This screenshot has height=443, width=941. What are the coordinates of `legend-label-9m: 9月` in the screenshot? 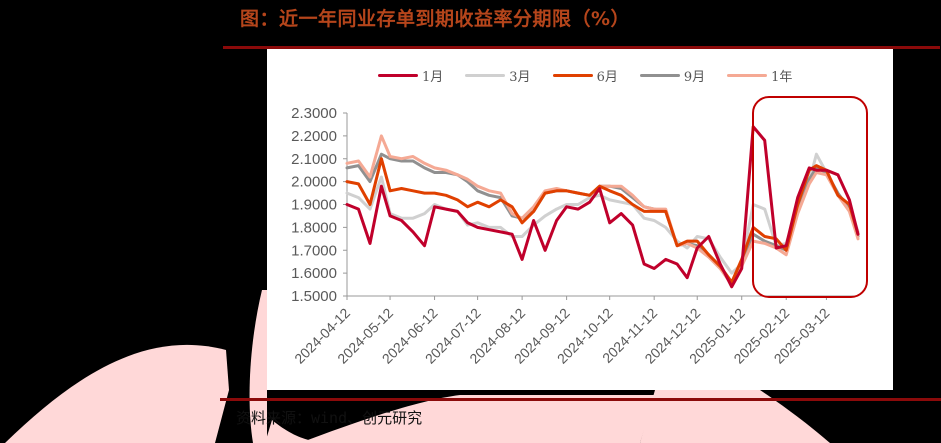 It's located at (694, 77).